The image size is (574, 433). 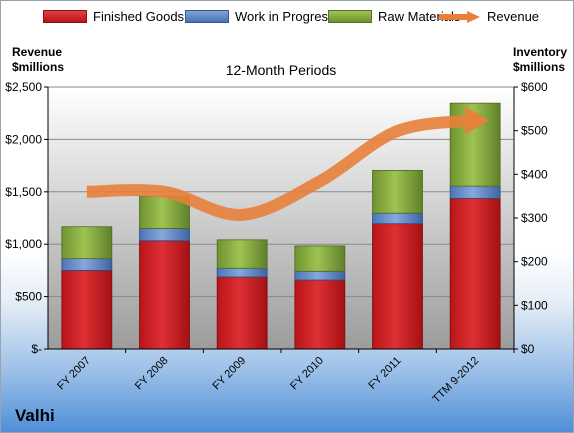 I want to click on chart-title: 12-Month Periods, so click(x=281, y=70).